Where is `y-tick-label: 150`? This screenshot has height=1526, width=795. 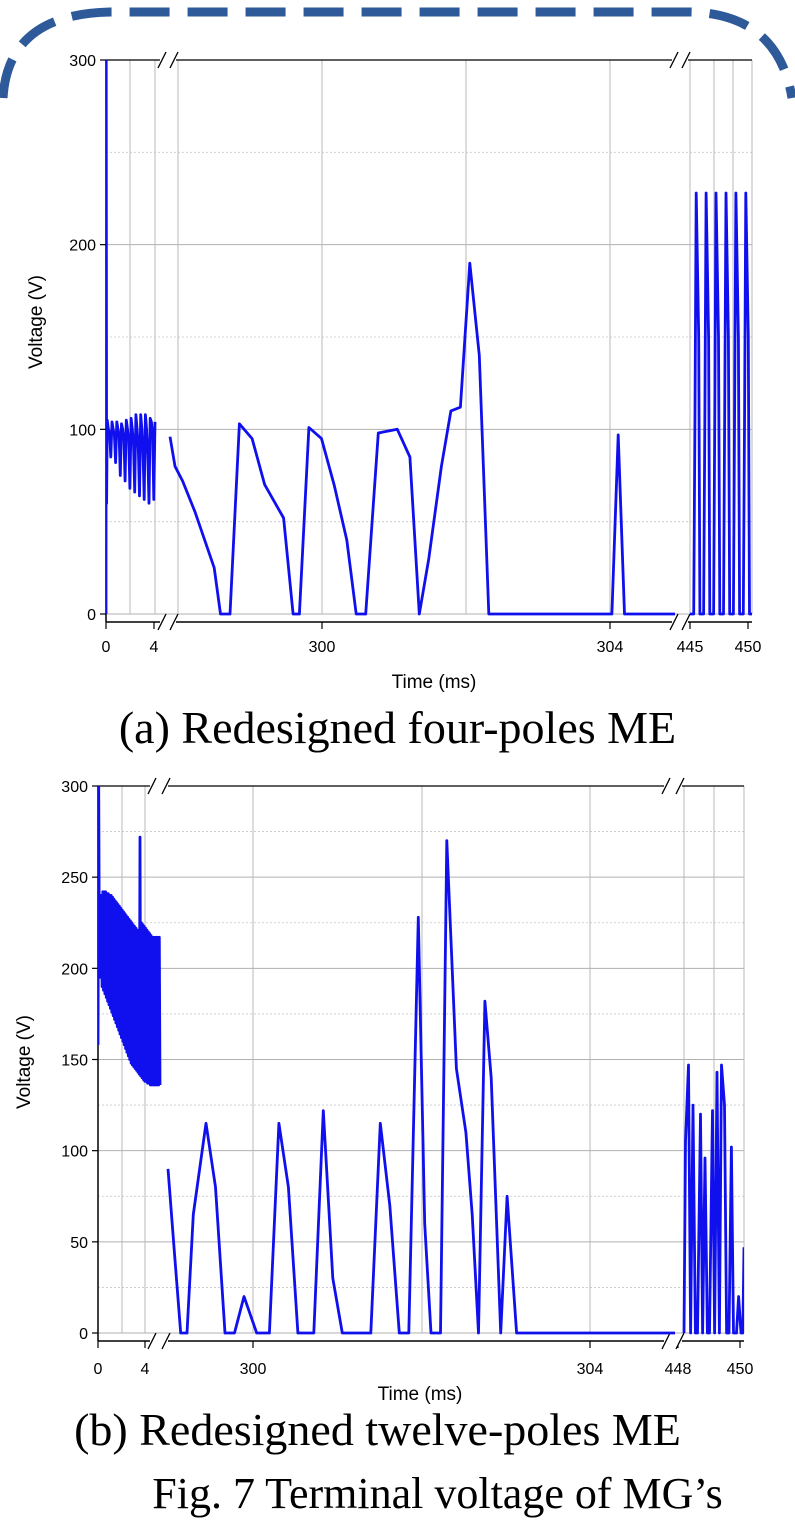
y-tick-label: 150 is located at coordinates (74, 1061).